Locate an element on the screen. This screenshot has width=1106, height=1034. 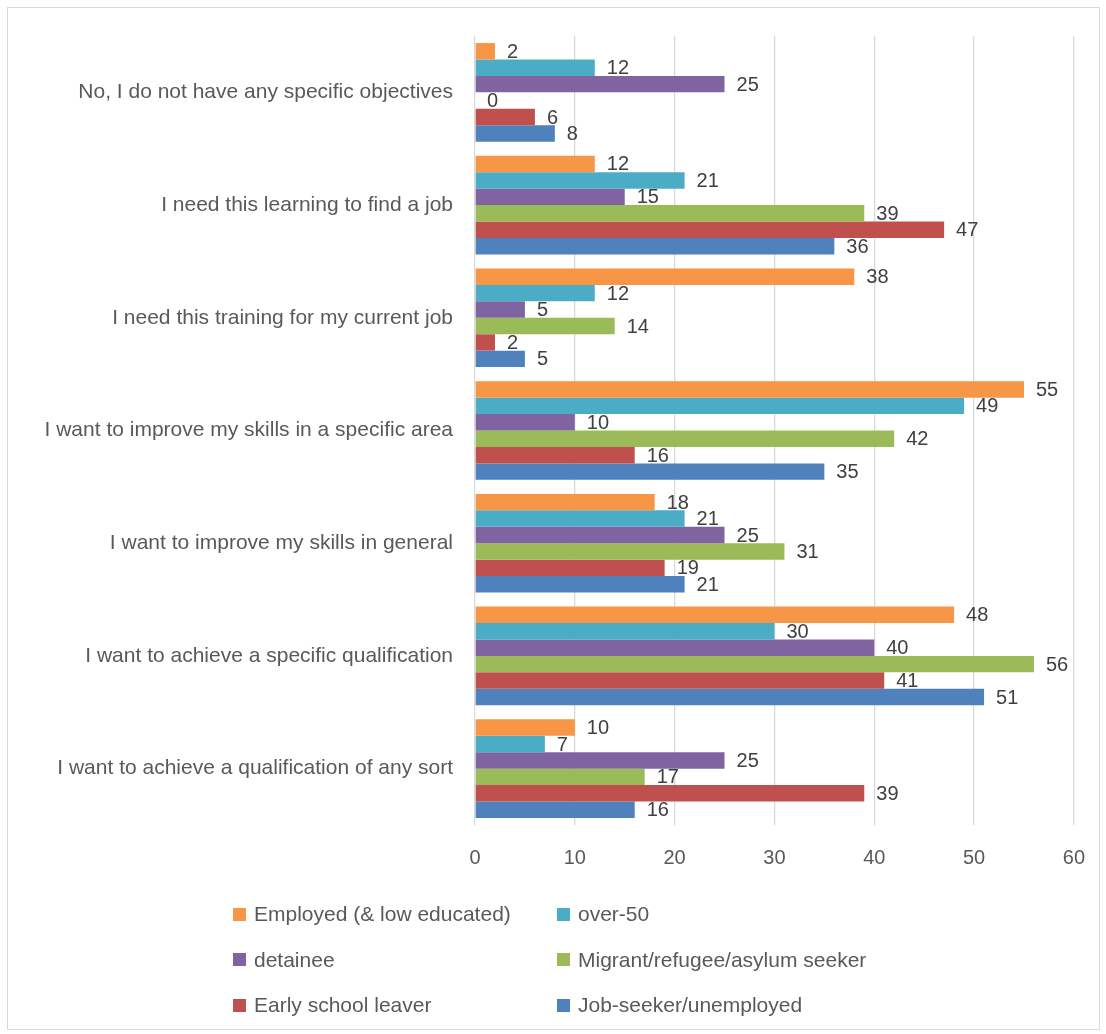
data-label: 36 is located at coordinates (857, 245).